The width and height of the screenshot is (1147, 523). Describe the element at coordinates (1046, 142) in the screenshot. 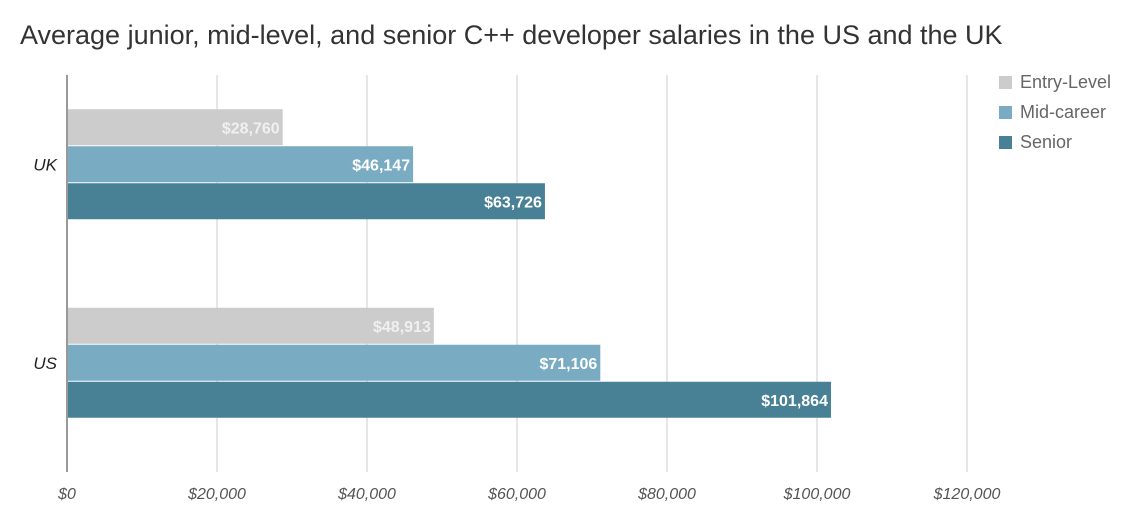

I see `legend-label: Senior` at that location.